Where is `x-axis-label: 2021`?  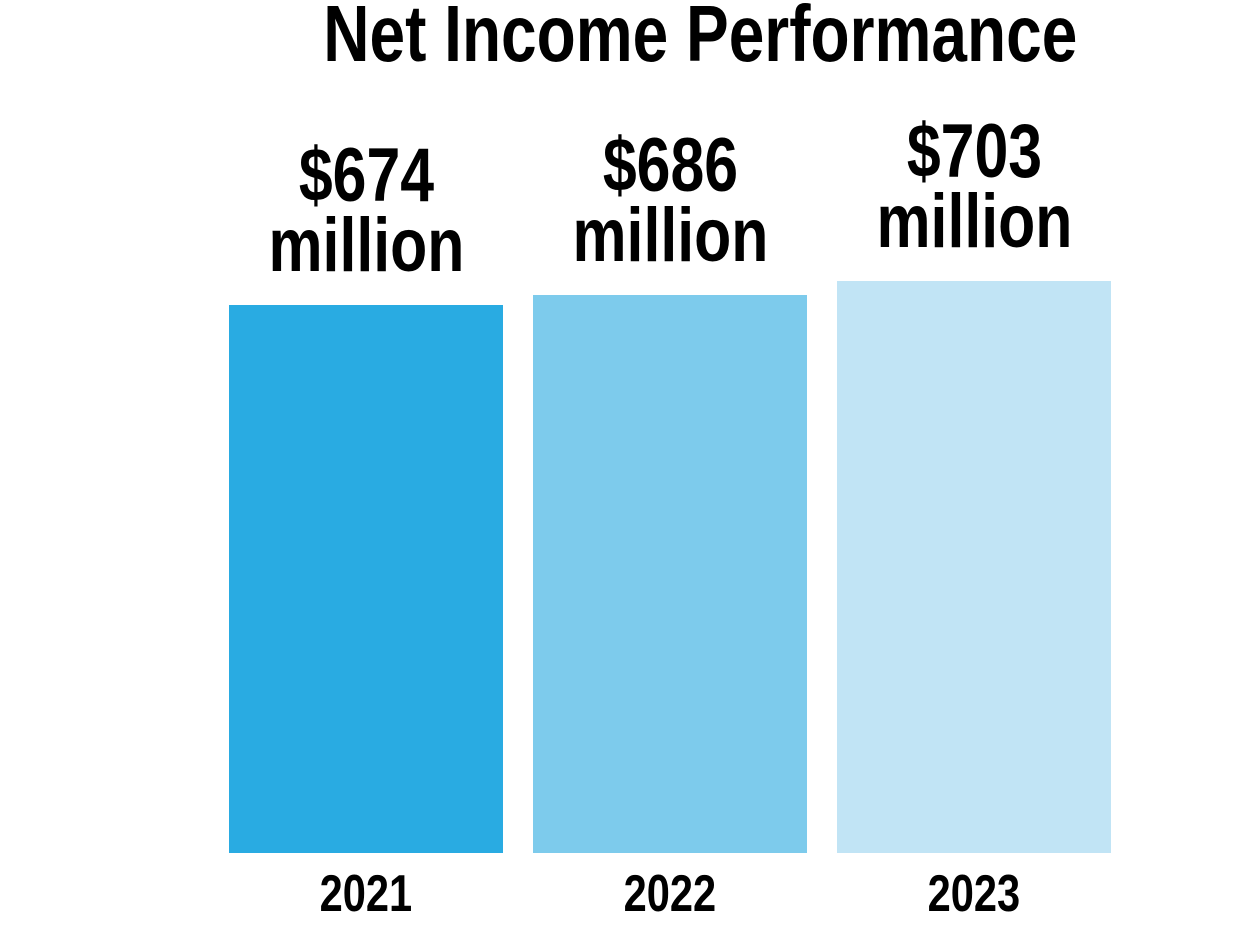 x-axis-label: 2021 is located at coordinates (366, 894).